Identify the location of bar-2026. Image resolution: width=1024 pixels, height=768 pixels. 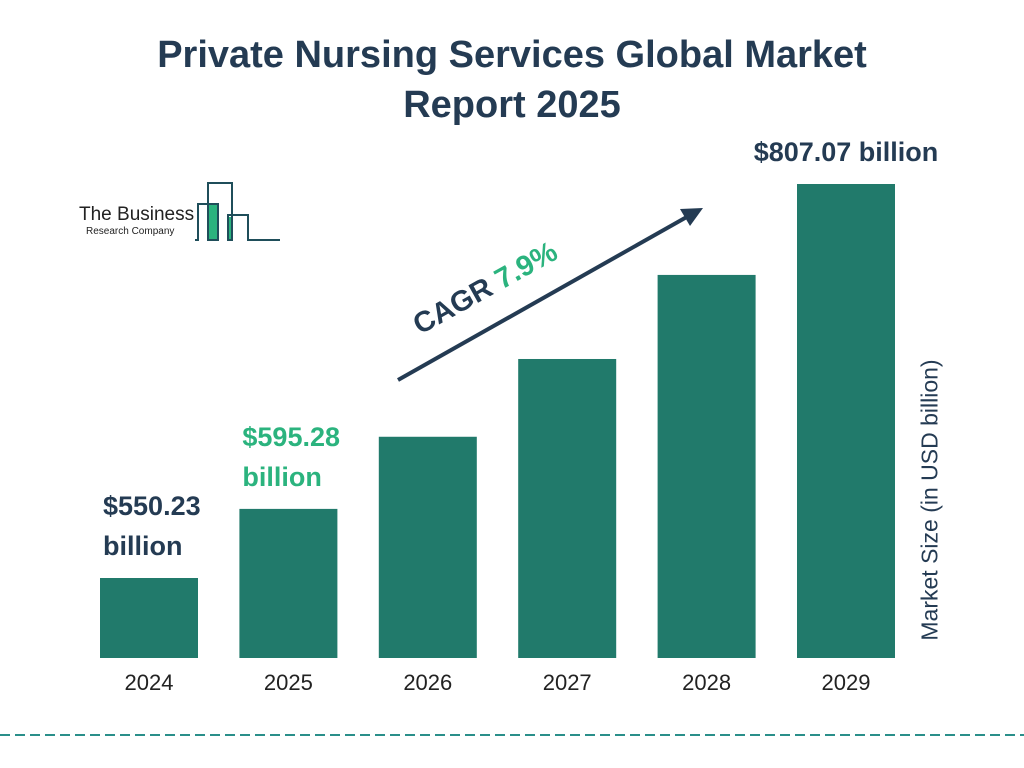
(427, 547).